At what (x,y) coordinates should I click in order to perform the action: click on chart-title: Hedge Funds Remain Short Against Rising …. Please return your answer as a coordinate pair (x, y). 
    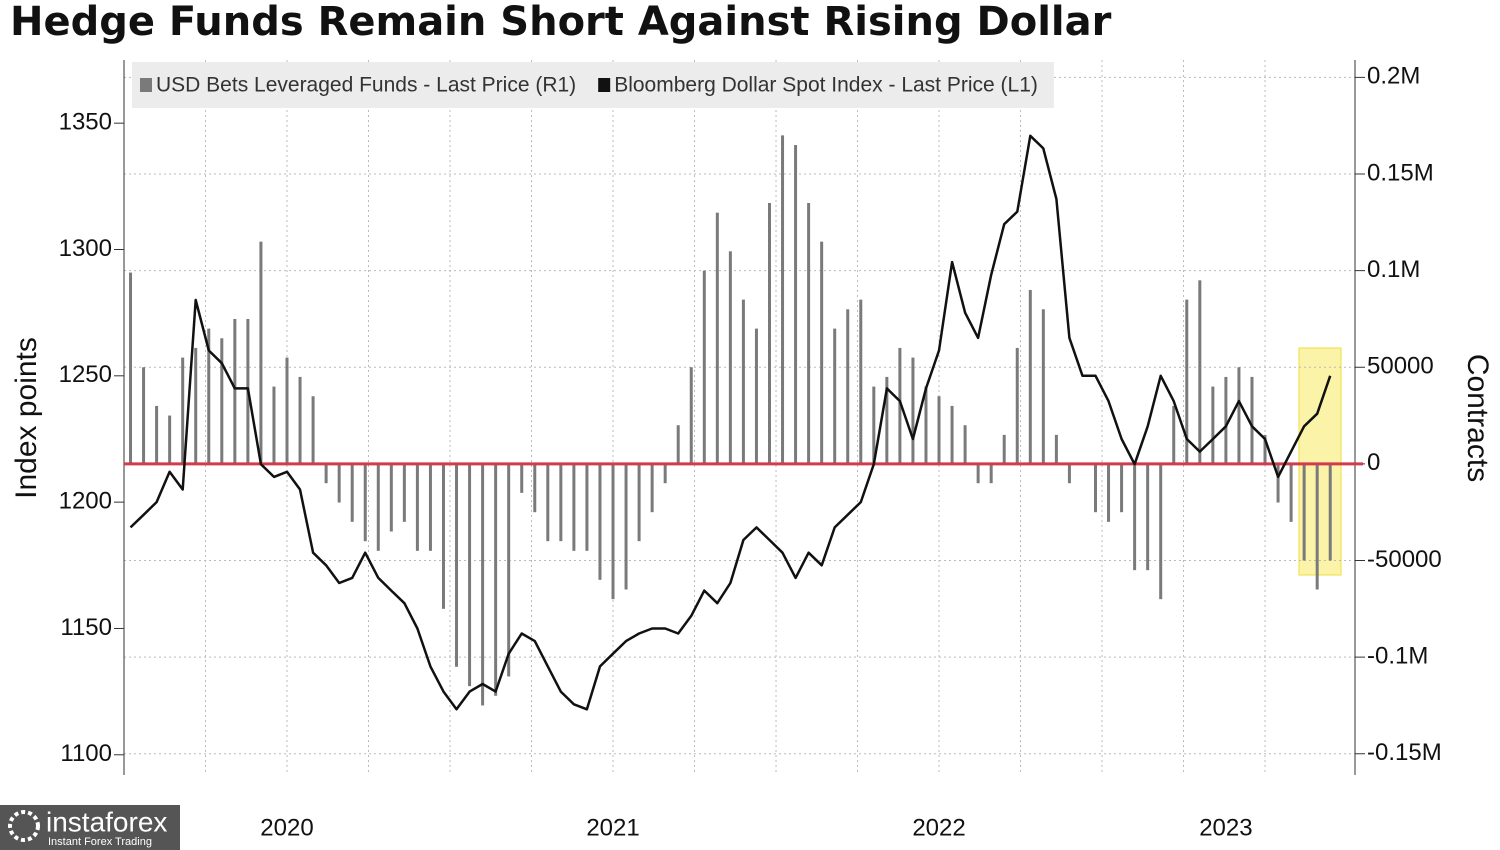
    Looking at the image, I should click on (561, 22).